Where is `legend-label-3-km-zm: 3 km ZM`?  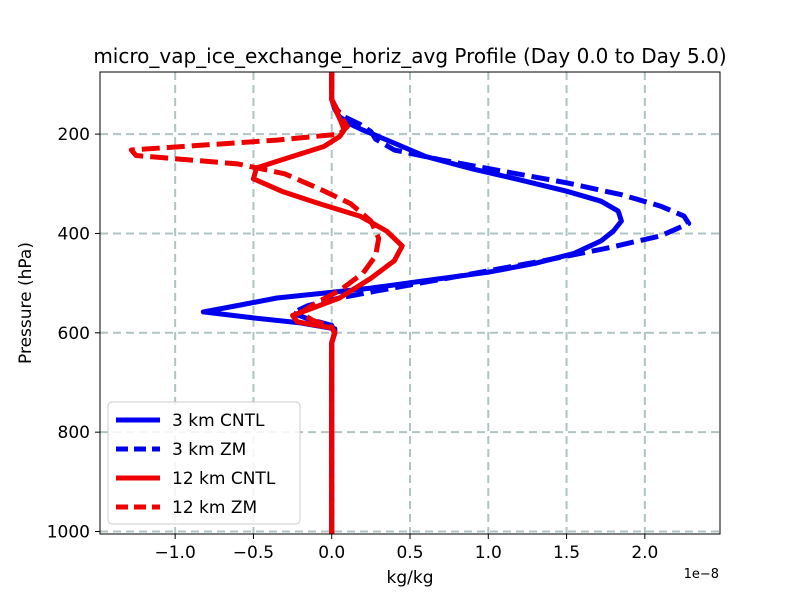
legend-label-3-km-zm: 3 km ZM is located at coordinates (209, 450).